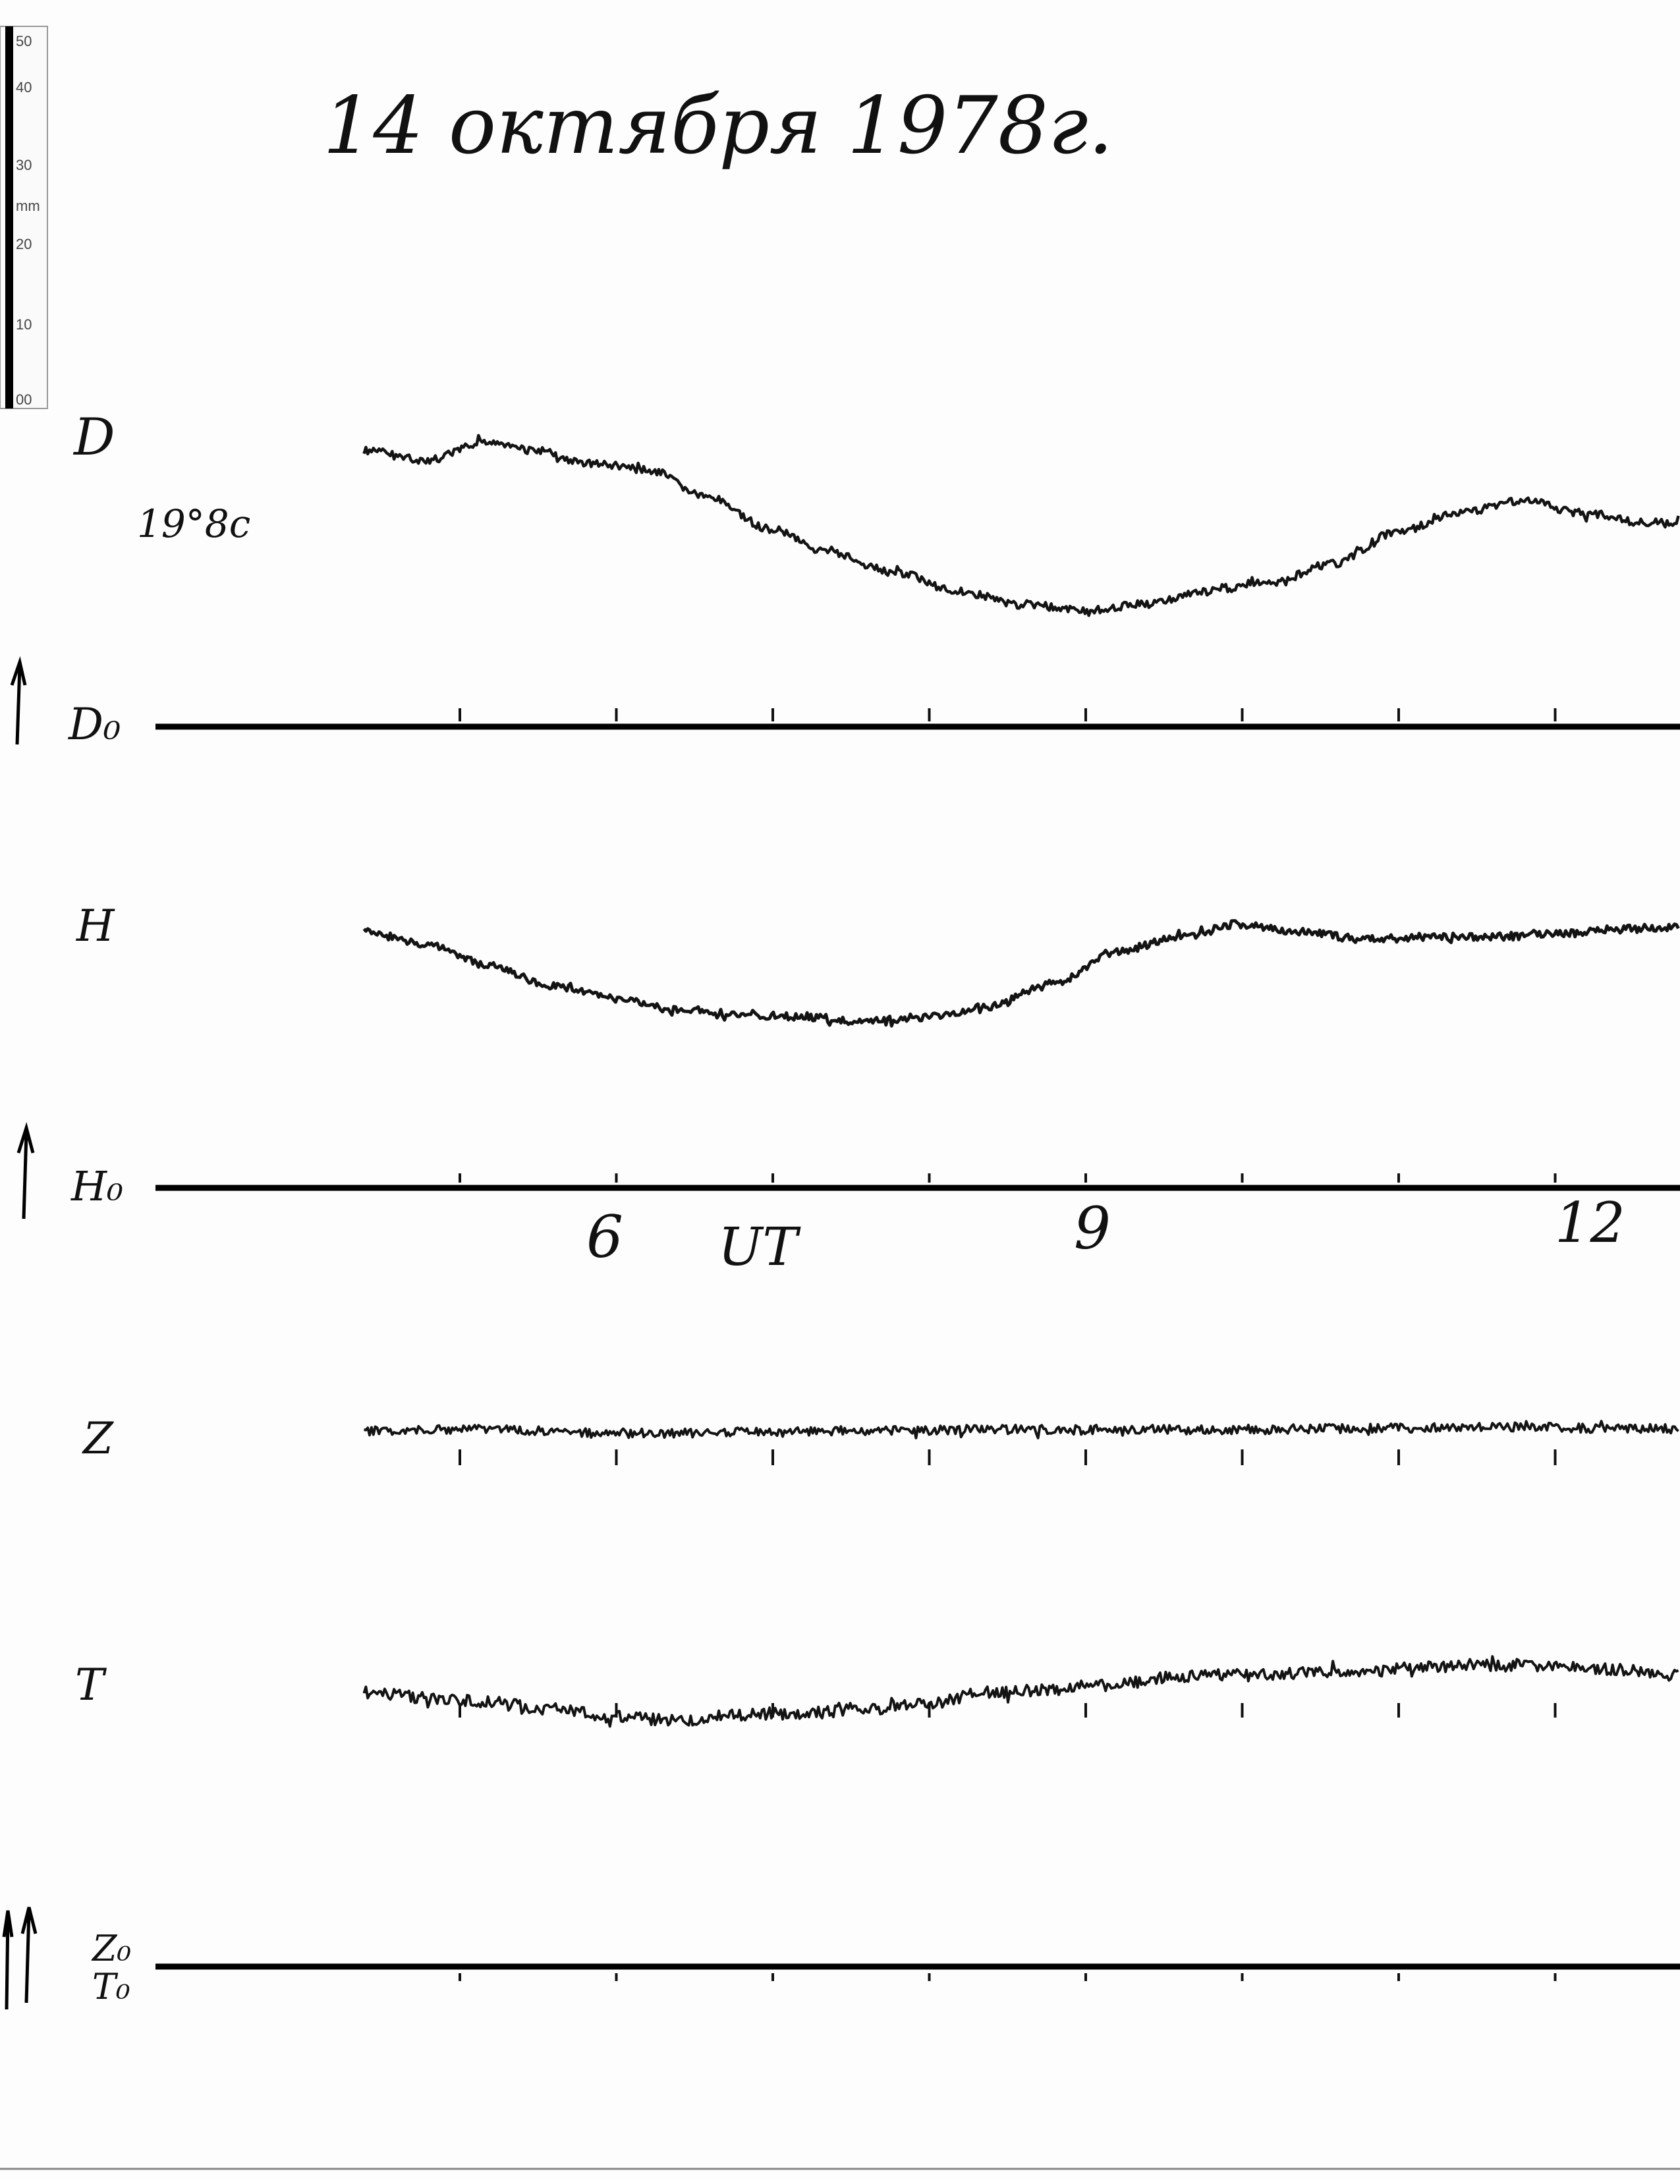 The height and width of the screenshot is (2184, 1680). What do you see at coordinates (28, 206) in the screenshot?
I see `ruler-unit: mm` at bounding box center [28, 206].